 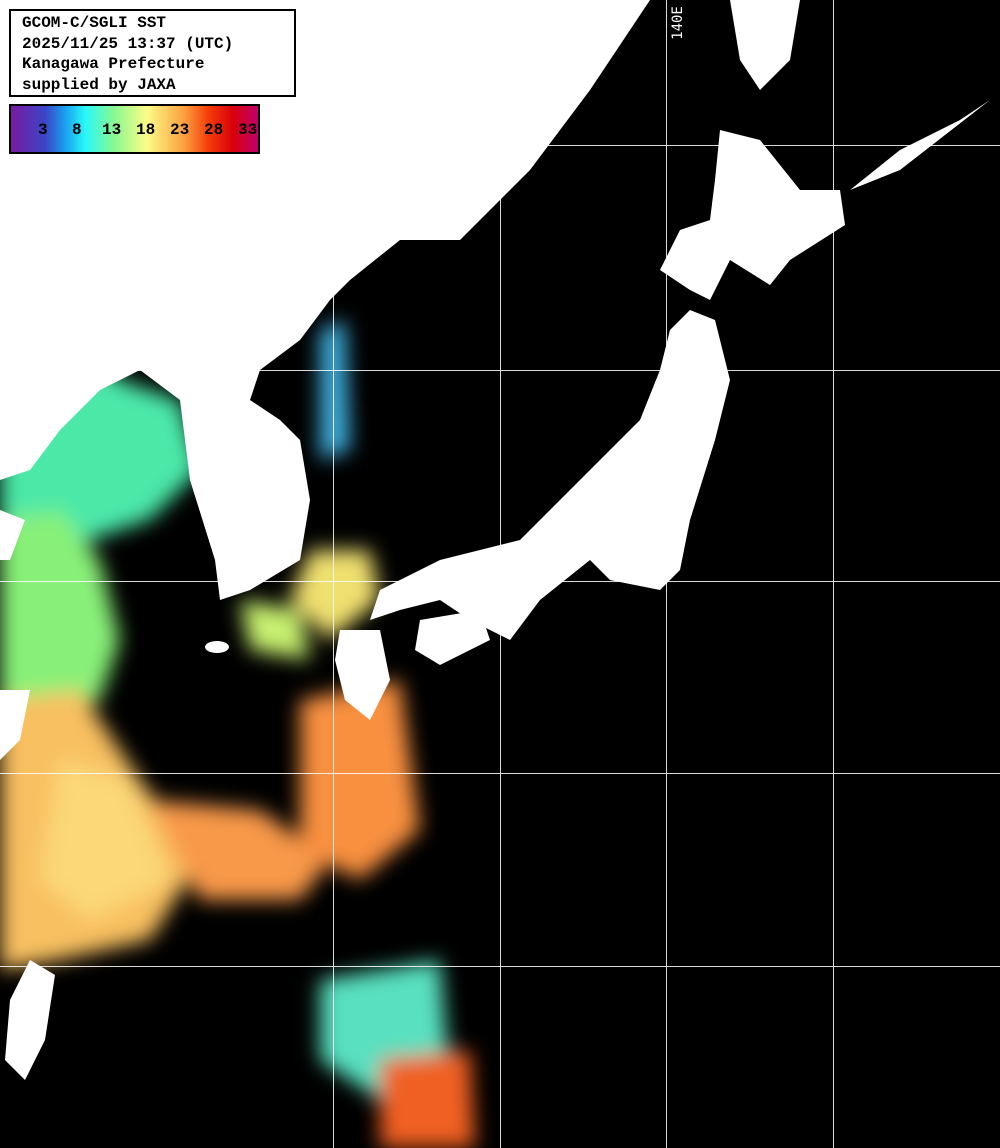 I want to click on credit-line: supplied by JAXA, so click(x=99, y=84).